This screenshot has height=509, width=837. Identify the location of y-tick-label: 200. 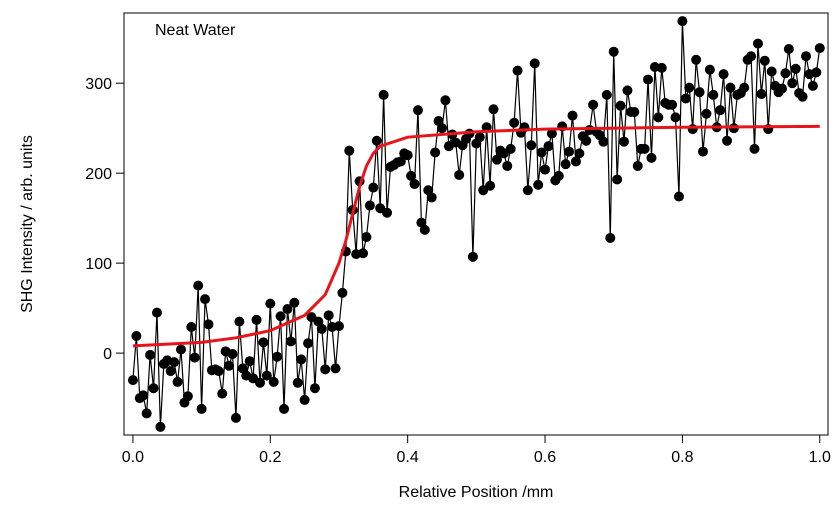
(98, 174).